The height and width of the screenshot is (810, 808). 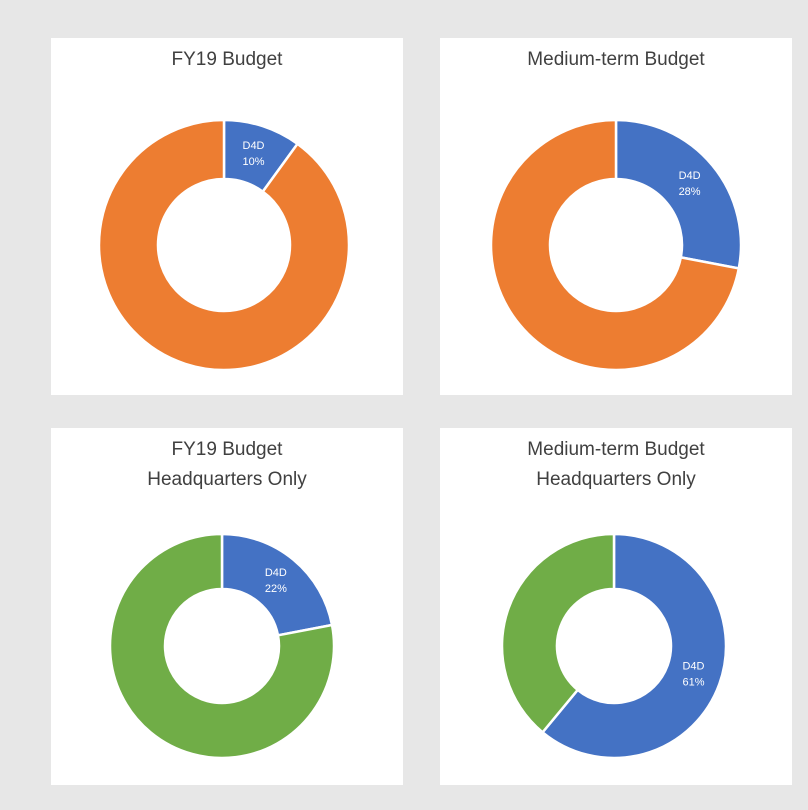 I want to click on slice-value-label: 10%, so click(x=253, y=162).